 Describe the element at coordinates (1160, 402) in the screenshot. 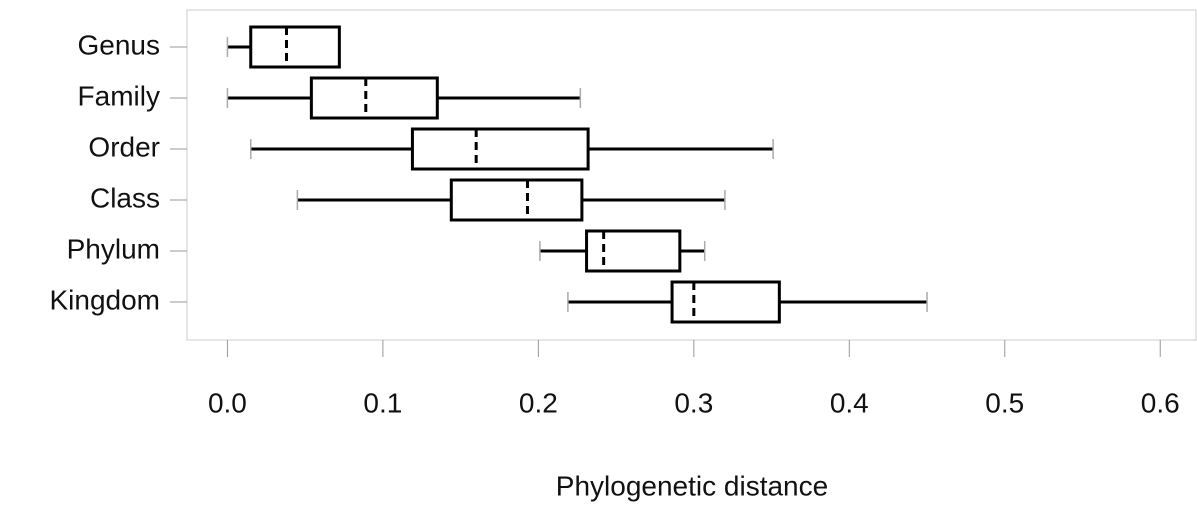

I see `x-tick-label: 0.6` at that location.